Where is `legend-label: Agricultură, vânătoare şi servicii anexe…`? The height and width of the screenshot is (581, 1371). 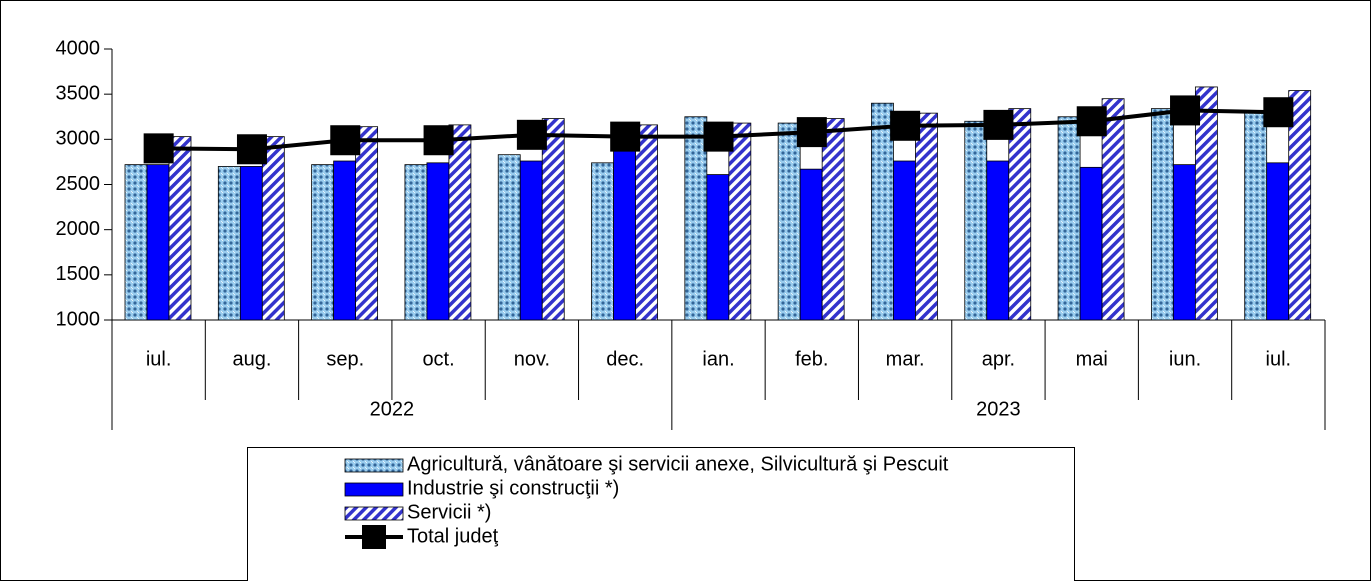 legend-label: Agricultură, vânătoare şi servicii anexe… is located at coordinates (678, 464).